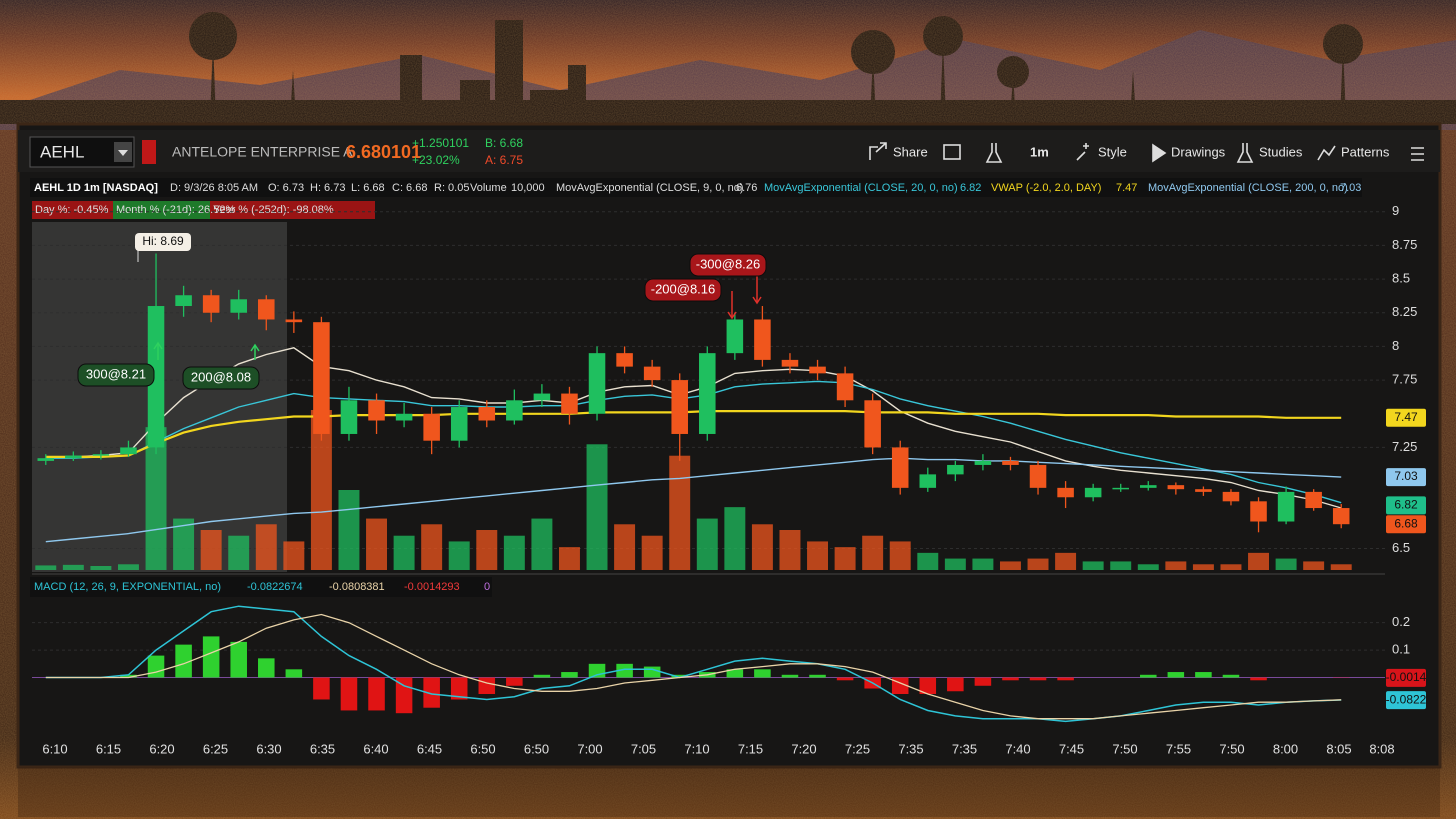 This screenshot has height=819, width=1456. I want to click on info-range: R: 0.05, so click(451, 188).